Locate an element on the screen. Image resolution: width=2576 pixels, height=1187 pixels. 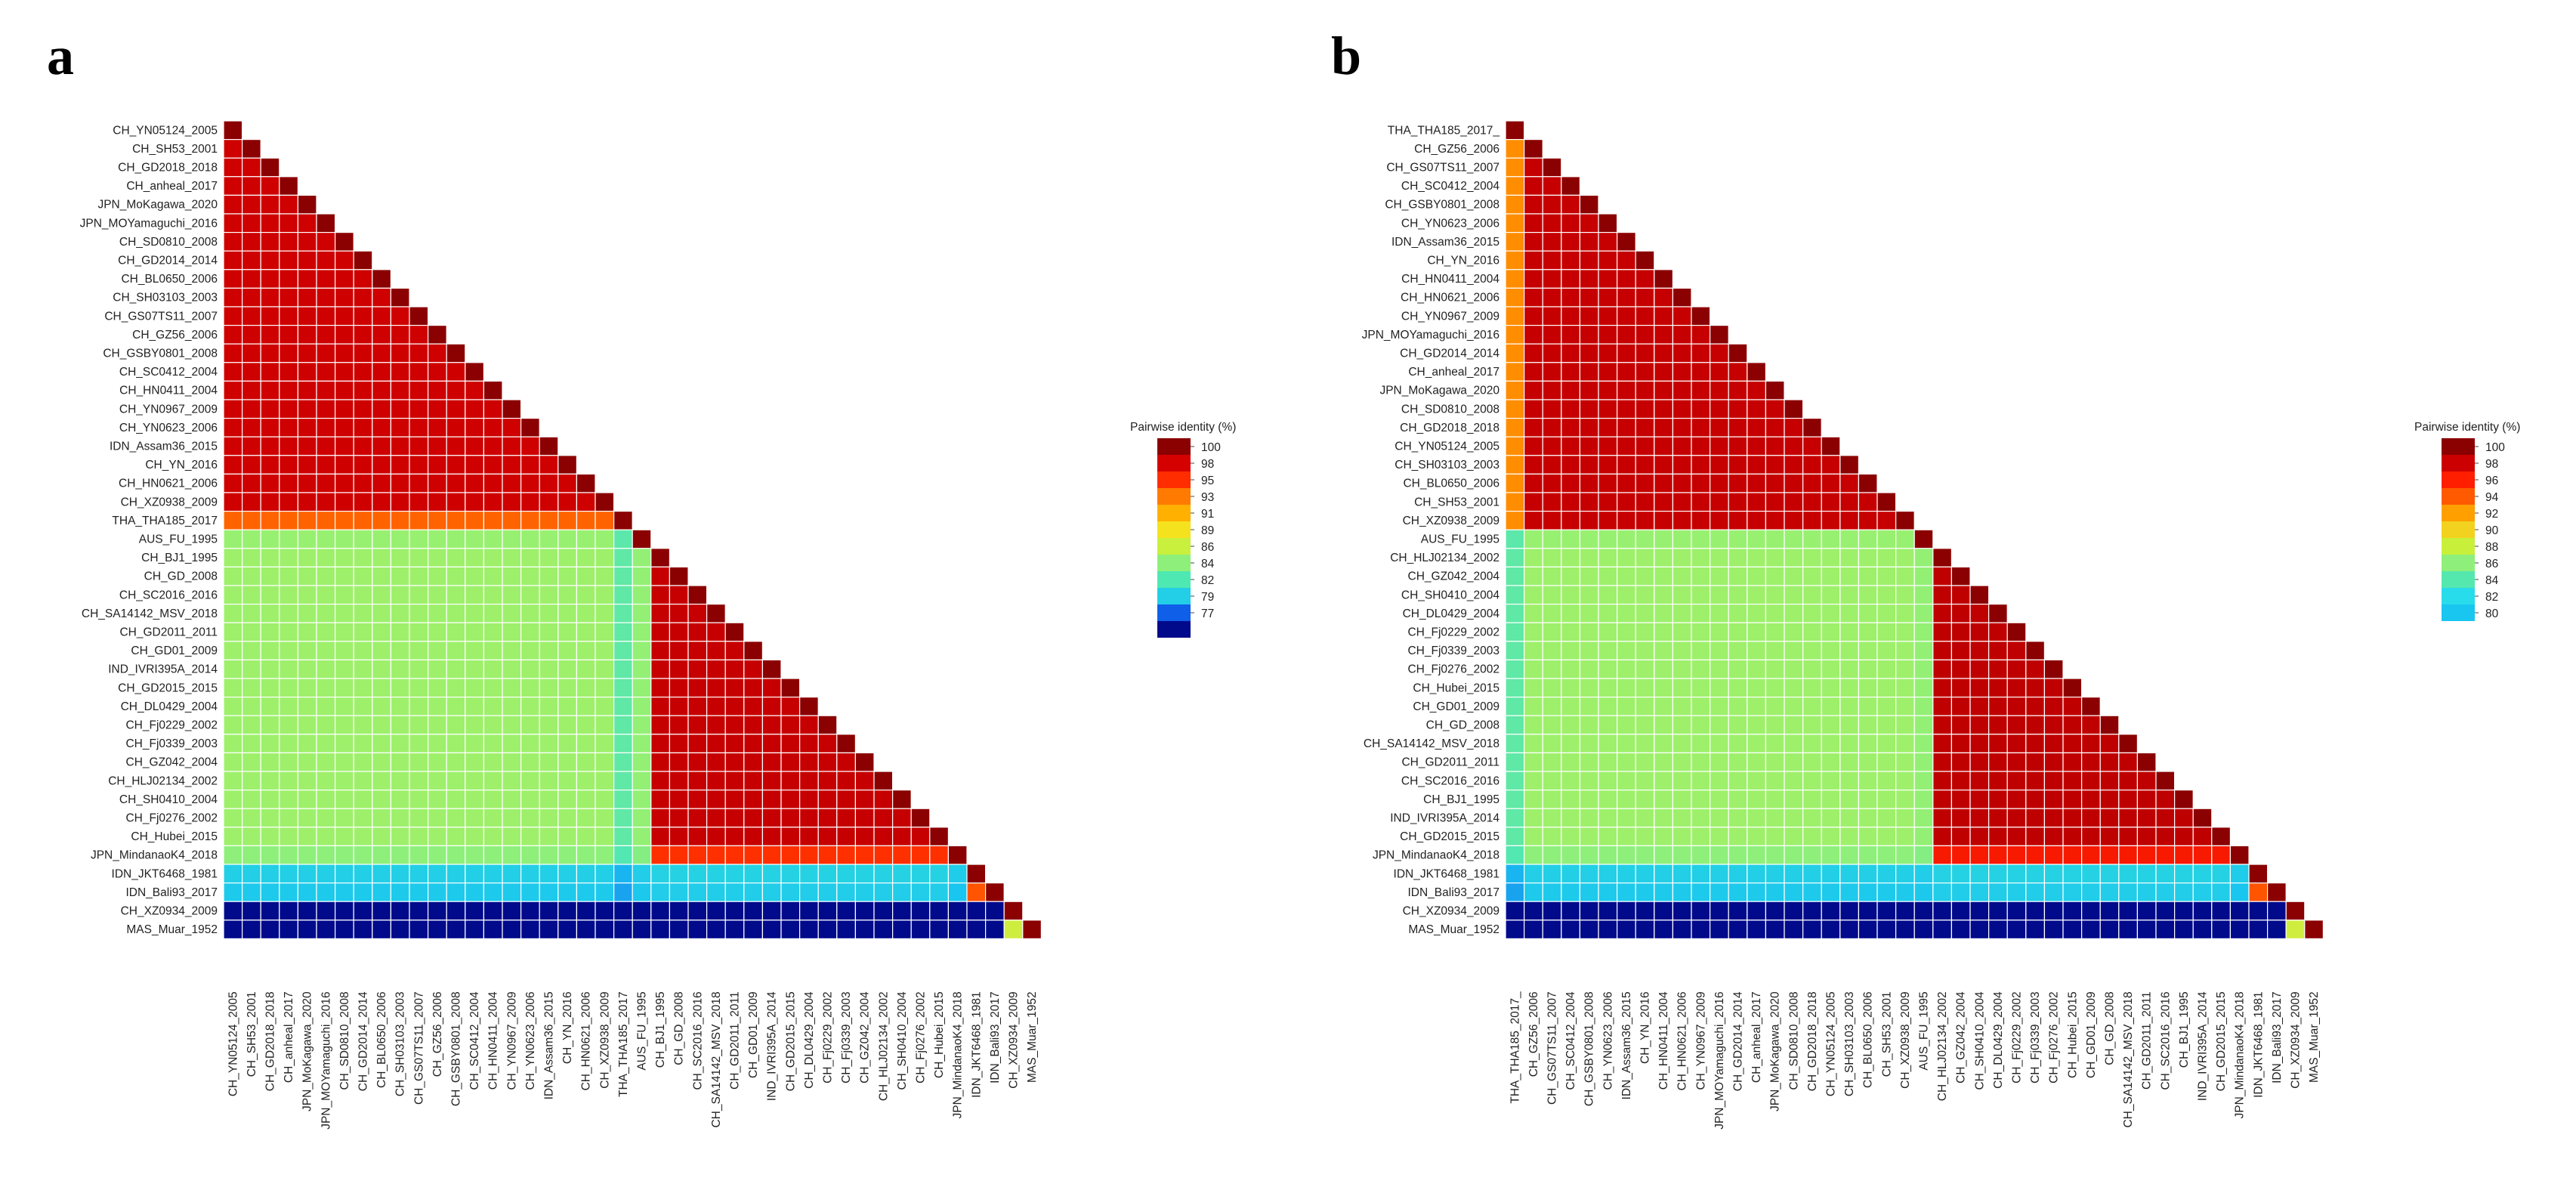
column-label: CH_Fj0276_2002 is located at coordinates (921, 1037).